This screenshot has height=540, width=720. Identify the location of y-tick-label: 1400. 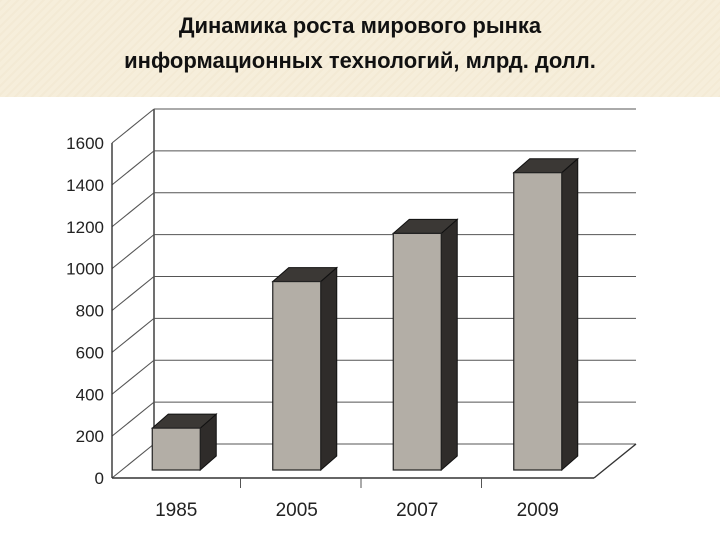
(85, 185).